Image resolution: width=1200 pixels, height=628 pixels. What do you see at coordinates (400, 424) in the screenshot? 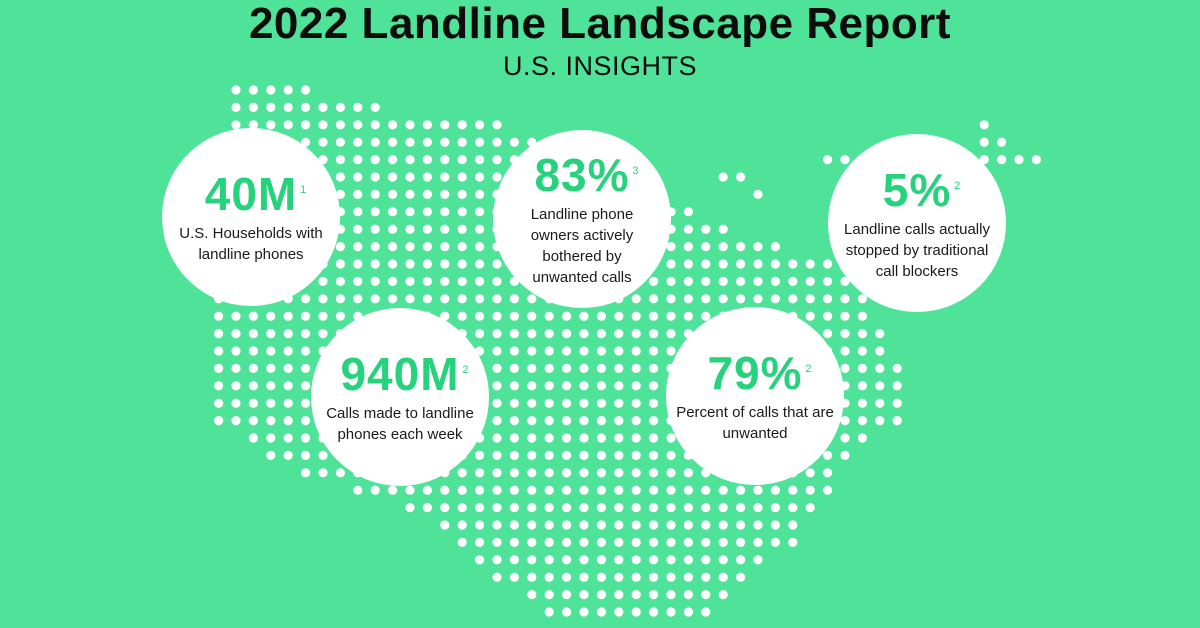
I see `stat-label: Calls made to landline phones each week` at bounding box center [400, 424].